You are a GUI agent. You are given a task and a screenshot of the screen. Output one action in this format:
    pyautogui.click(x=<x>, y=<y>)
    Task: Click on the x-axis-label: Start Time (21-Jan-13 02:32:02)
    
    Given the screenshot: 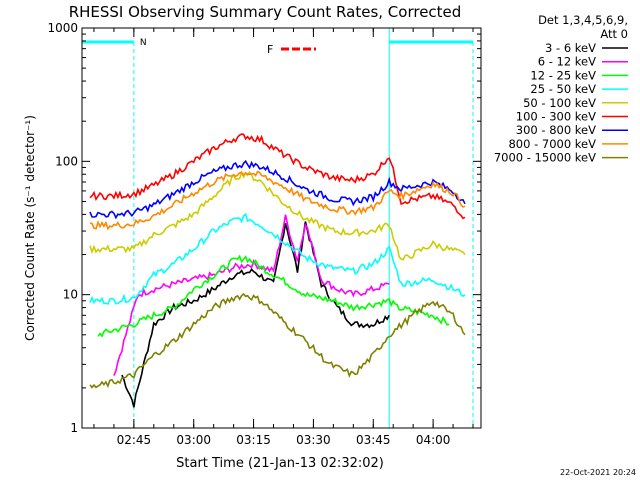 What is the action you would take?
    pyautogui.click(x=280, y=463)
    